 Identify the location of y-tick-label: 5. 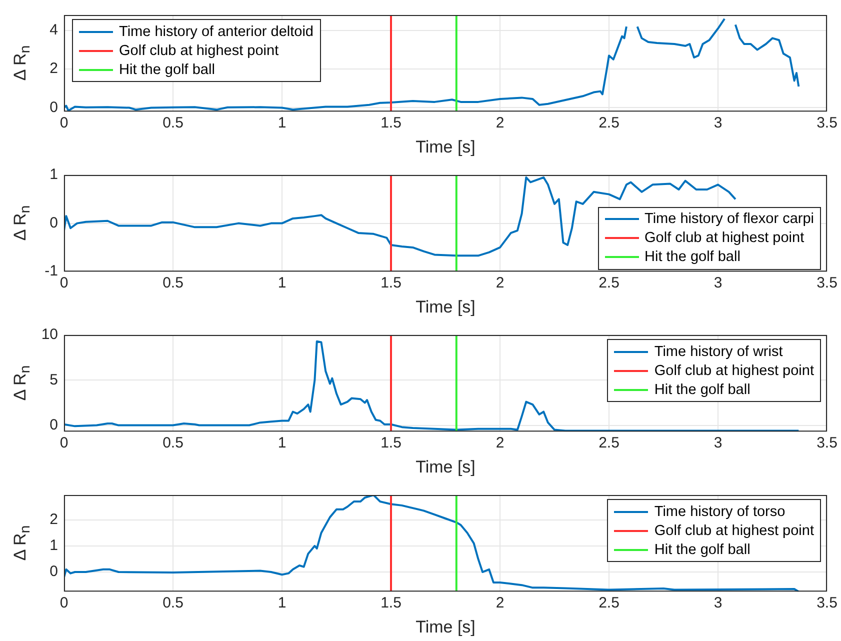
(54, 379).